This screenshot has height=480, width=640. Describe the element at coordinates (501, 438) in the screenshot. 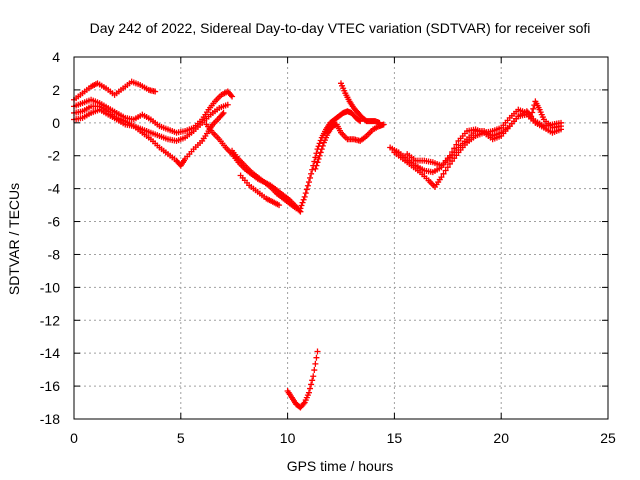

I see `x-tick-label: 20` at that location.